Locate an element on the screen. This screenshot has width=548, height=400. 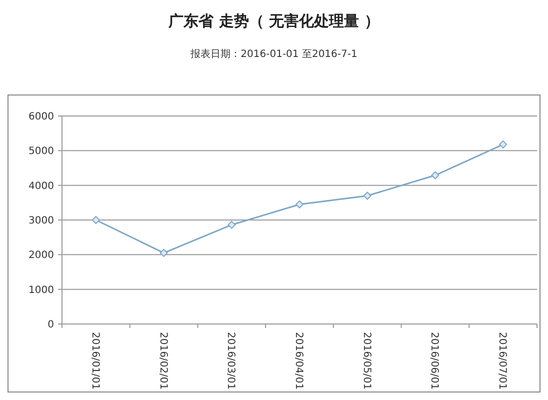
x-tick-label: 2016/02/01 is located at coordinates (162, 361).